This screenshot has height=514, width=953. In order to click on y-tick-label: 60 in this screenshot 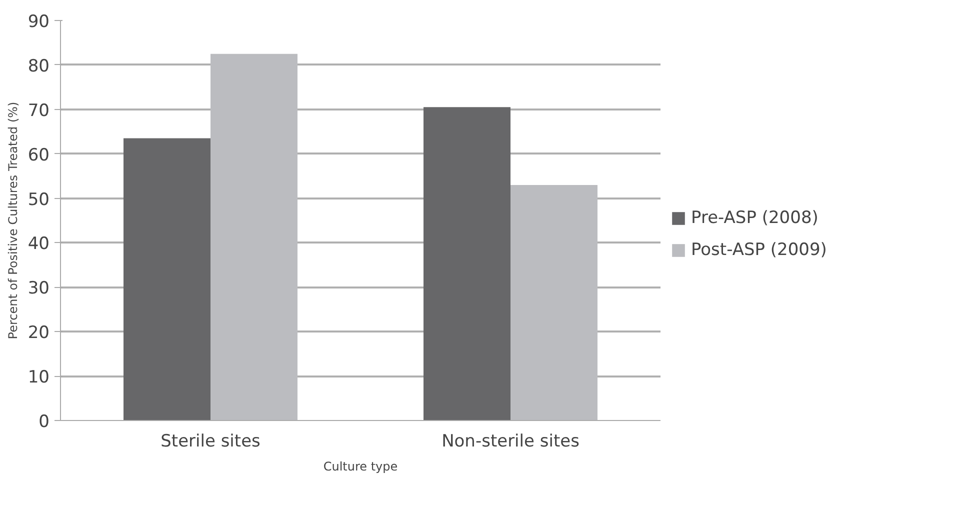, I will do `click(39, 155)`.